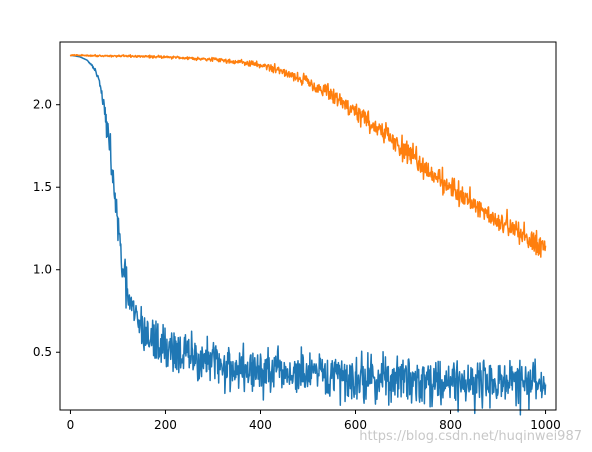 The image size is (592, 452). What do you see at coordinates (260, 425) in the screenshot?
I see `x-tick-label: 400` at bounding box center [260, 425].